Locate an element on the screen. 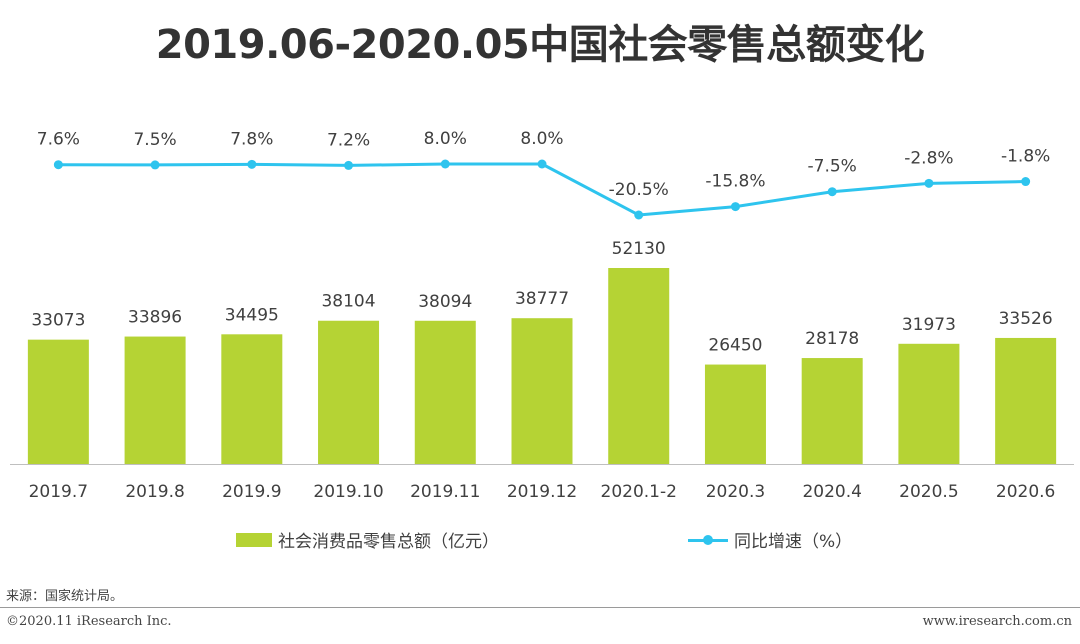  bar-value-label: 28178 is located at coordinates (832, 339).